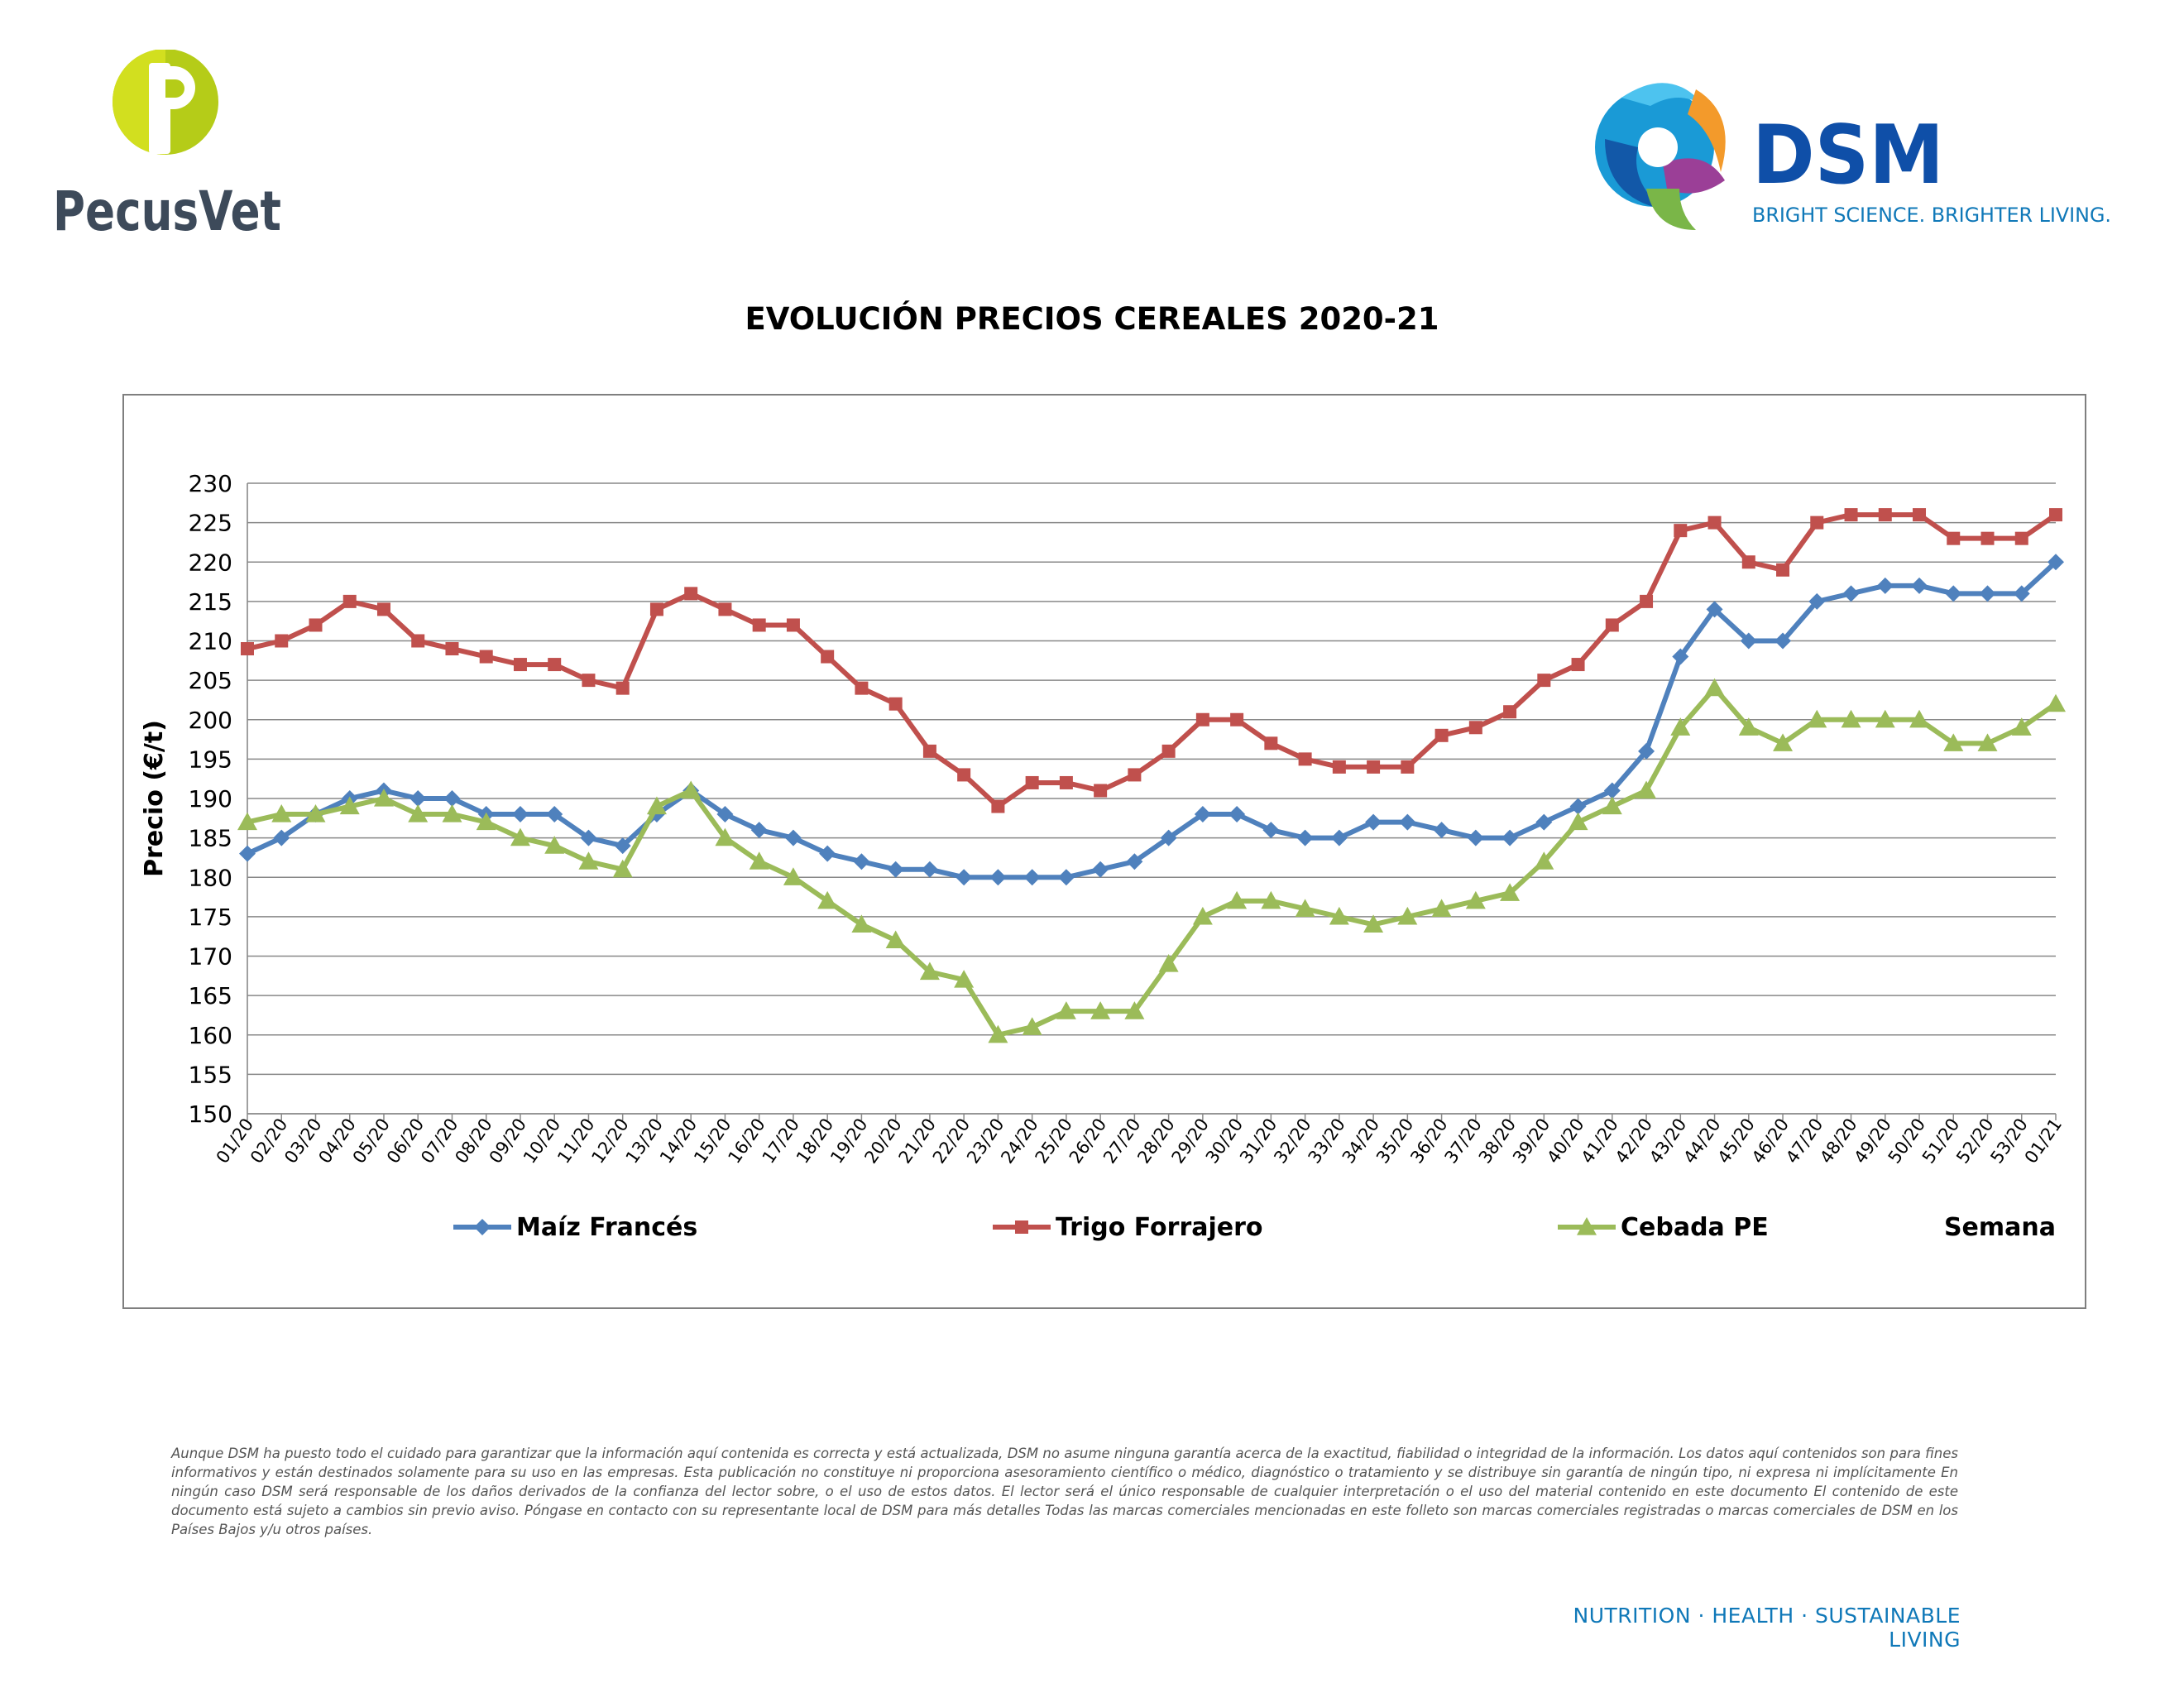 This screenshot has width=2184, height=1688. I want to click on dsm-logo-text: DSM, so click(1848, 155).